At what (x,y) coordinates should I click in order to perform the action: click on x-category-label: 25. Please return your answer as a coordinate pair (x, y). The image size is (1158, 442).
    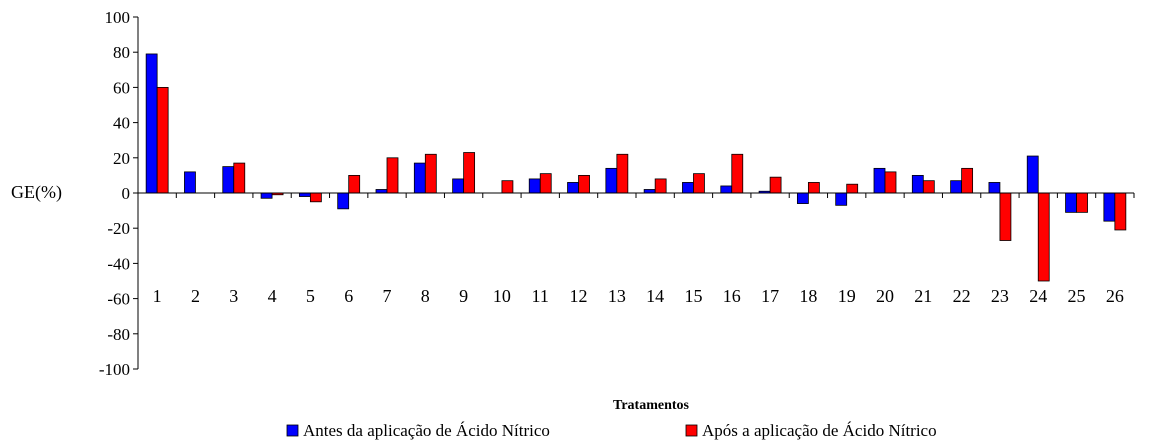
    Looking at the image, I should click on (1077, 296).